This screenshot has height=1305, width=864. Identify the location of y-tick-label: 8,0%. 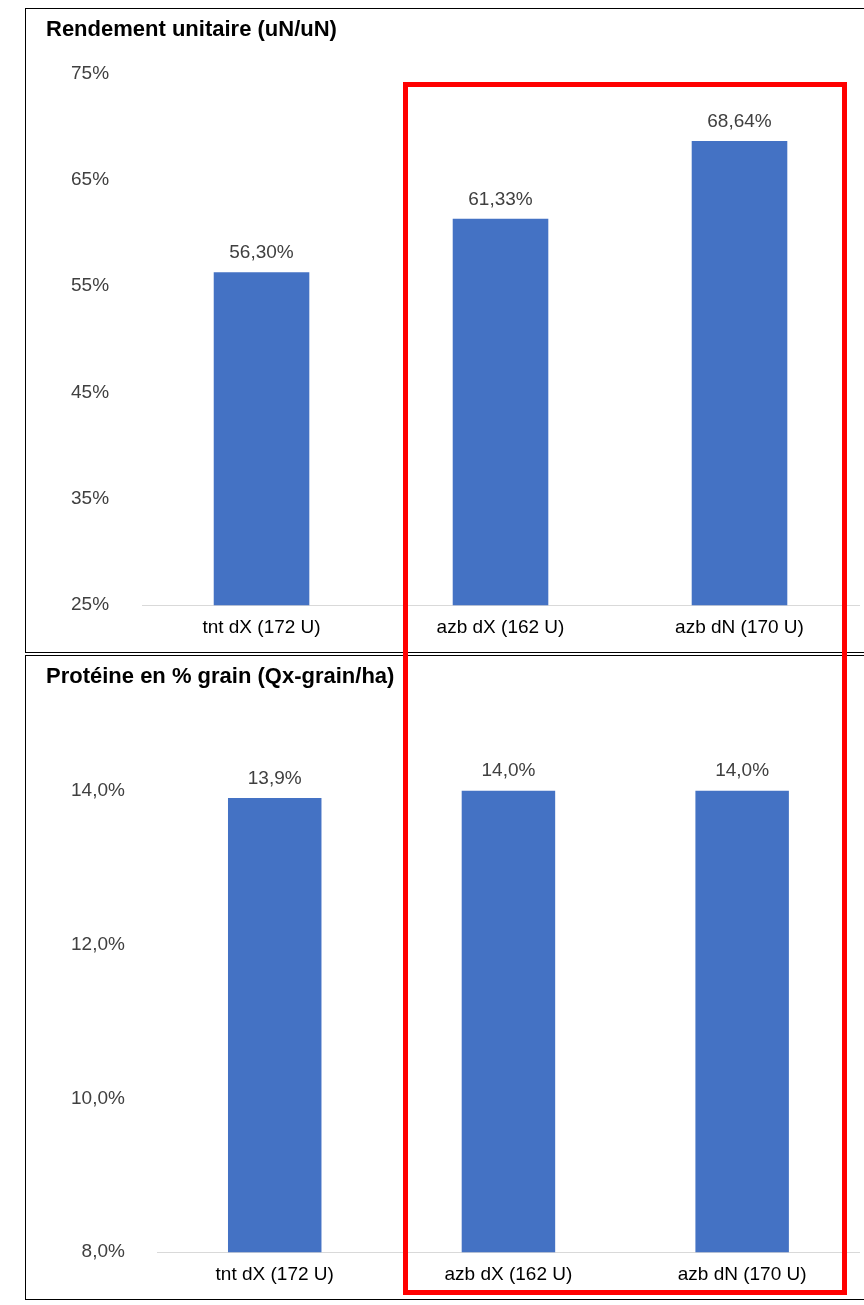
(103, 1251).